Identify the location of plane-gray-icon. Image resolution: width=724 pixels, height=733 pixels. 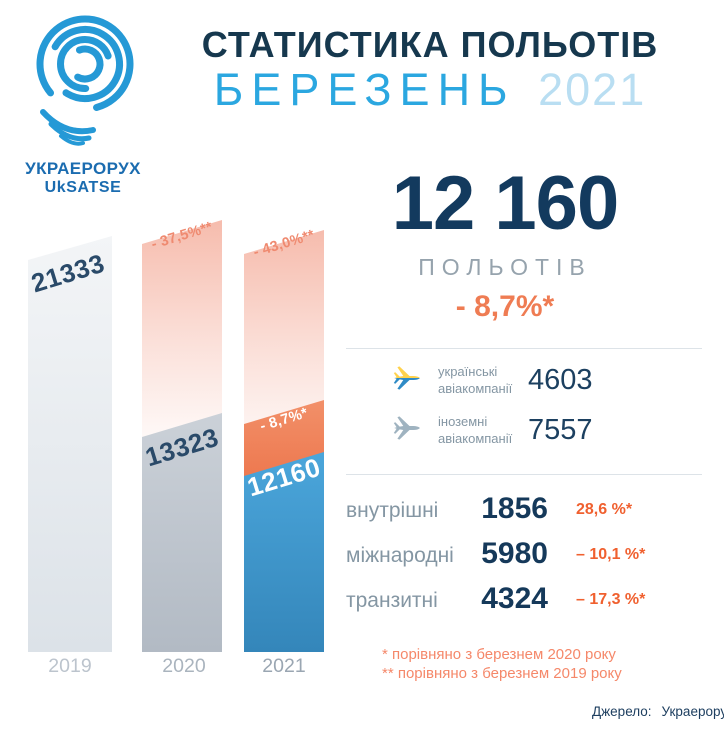
(406, 428).